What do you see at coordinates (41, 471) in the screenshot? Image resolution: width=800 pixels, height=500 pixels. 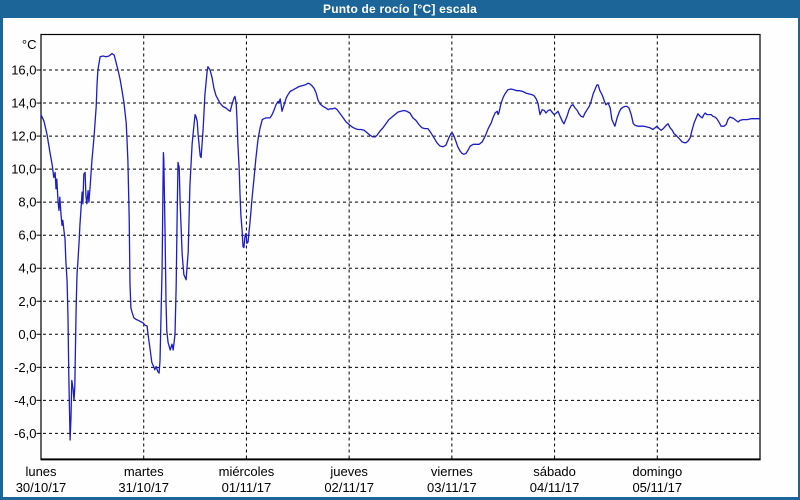 I see `x-day-name: lunes` at bounding box center [41, 471].